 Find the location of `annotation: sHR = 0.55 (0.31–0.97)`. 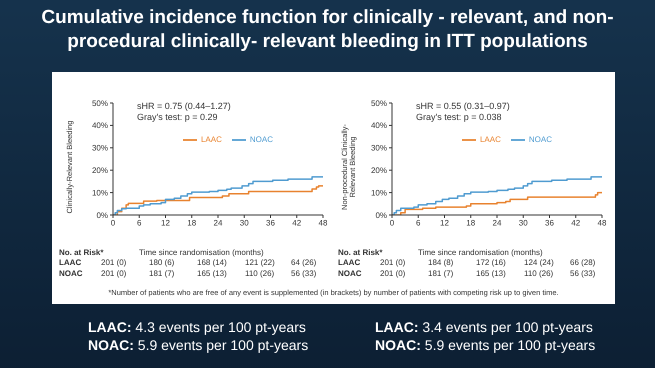

annotation: sHR = 0.55 (0.31–0.97) is located at coordinates (463, 106).